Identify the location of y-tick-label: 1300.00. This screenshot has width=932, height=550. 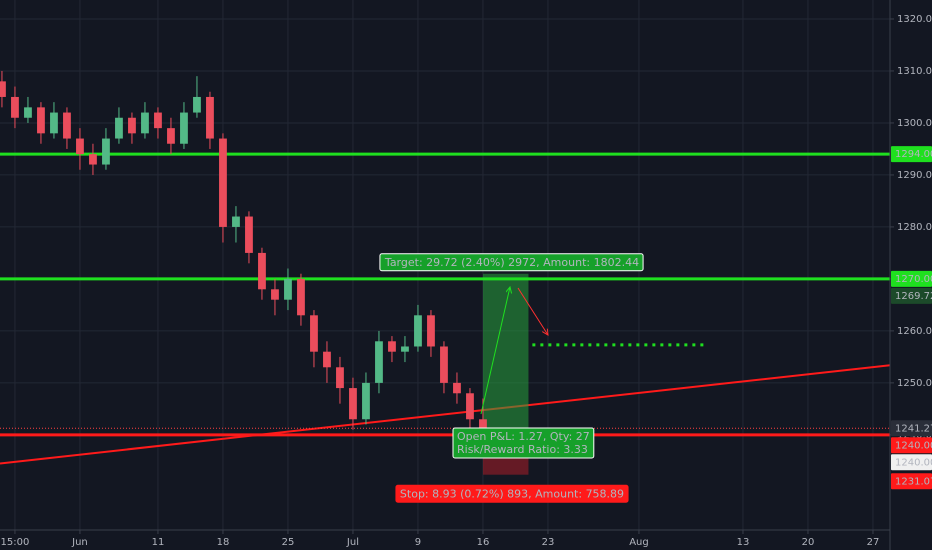
(914, 123).